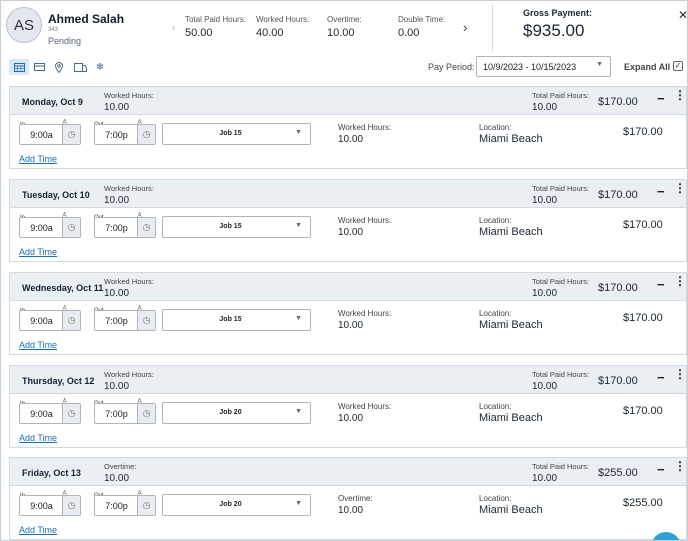  What do you see at coordinates (80, 67) in the screenshot?
I see `transfer-icon` at bounding box center [80, 67].